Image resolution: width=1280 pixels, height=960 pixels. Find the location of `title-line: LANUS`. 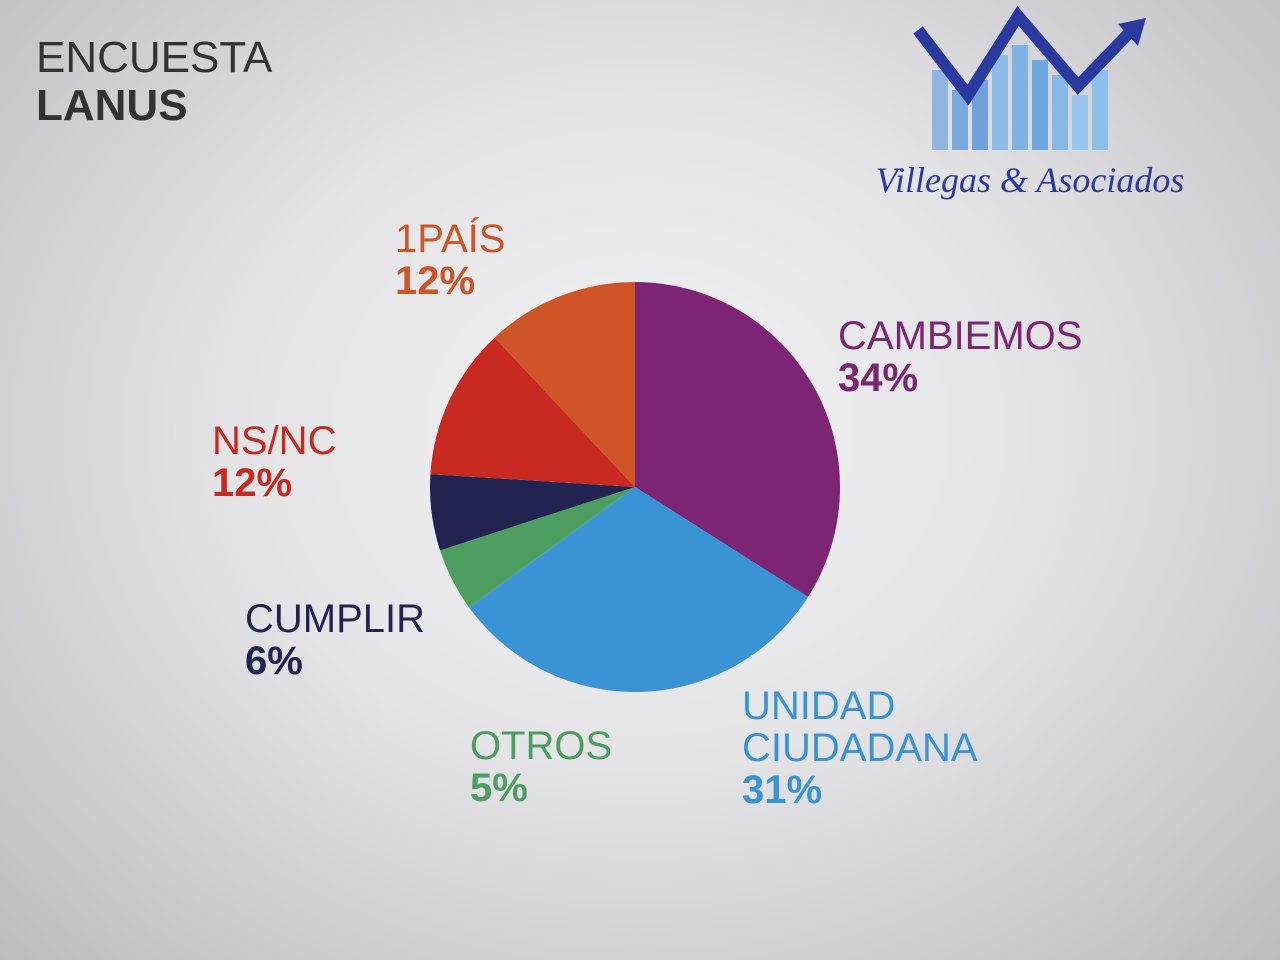

title-line: LANUS is located at coordinates (112, 105).